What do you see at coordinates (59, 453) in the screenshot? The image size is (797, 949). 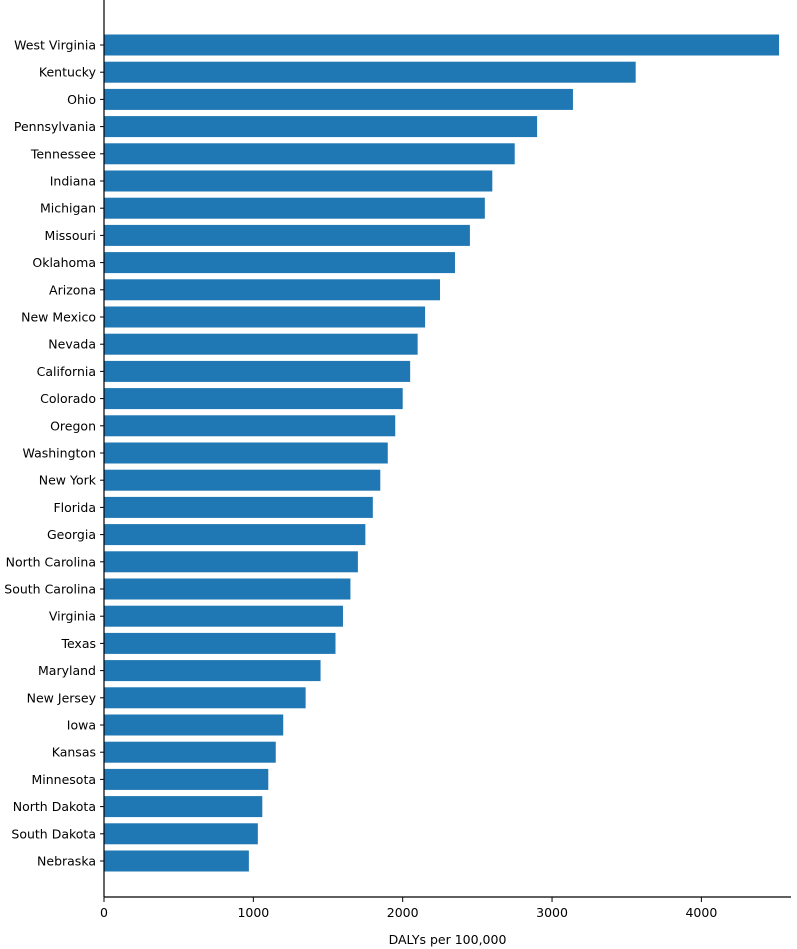 I see `y-tick-label: Washington` at bounding box center [59, 453].